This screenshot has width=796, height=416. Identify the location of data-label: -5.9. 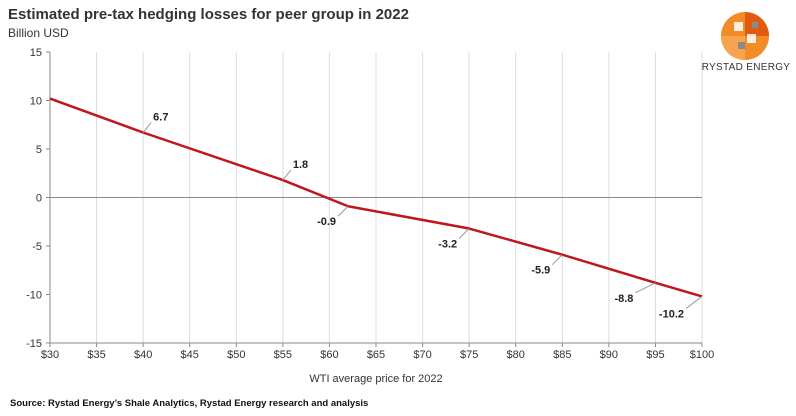
(540, 271).